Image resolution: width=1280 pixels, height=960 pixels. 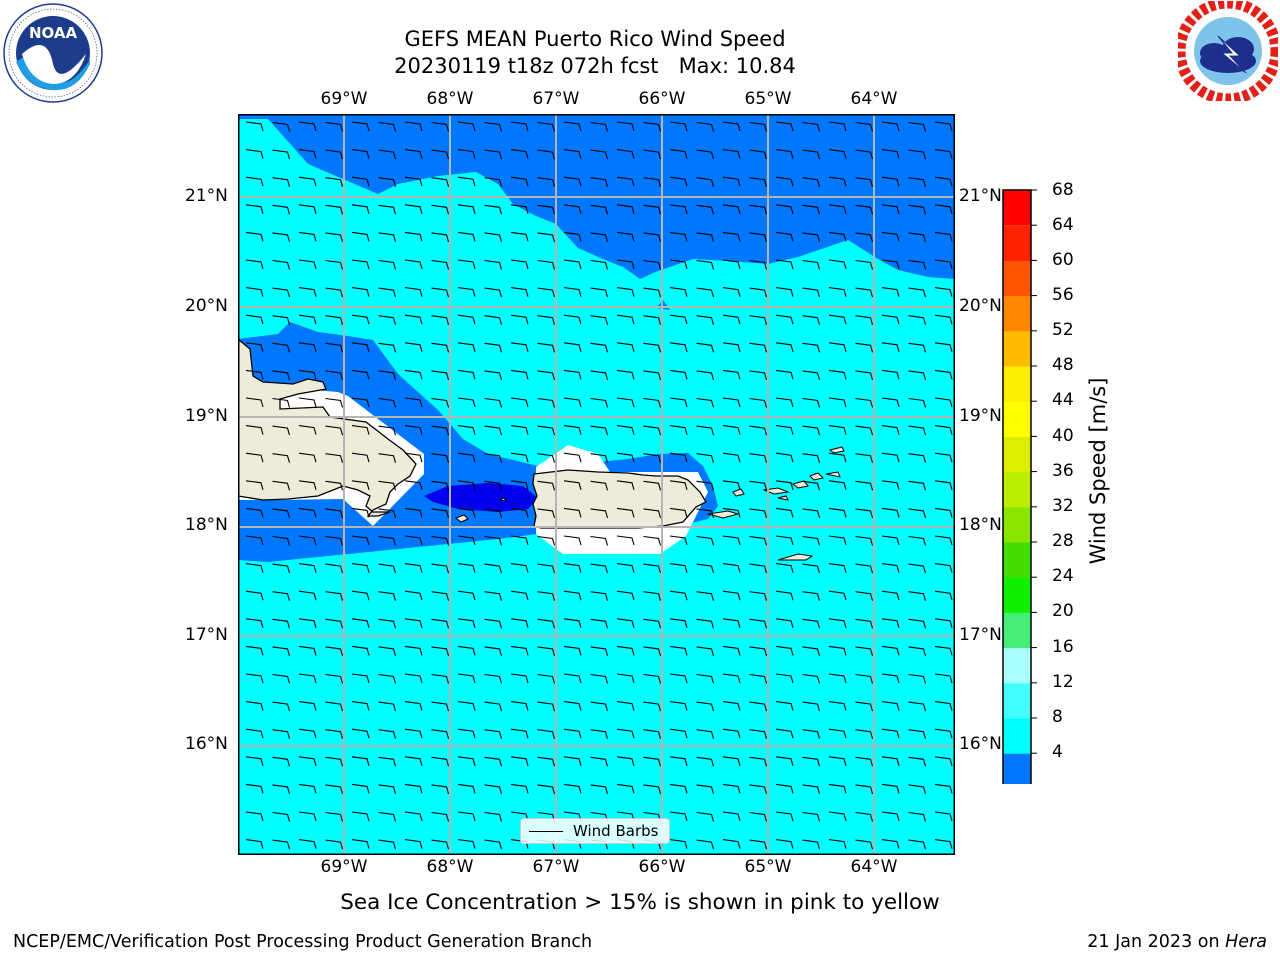 I want to click on lat-label-left-18: 18°N, so click(x=206, y=525).